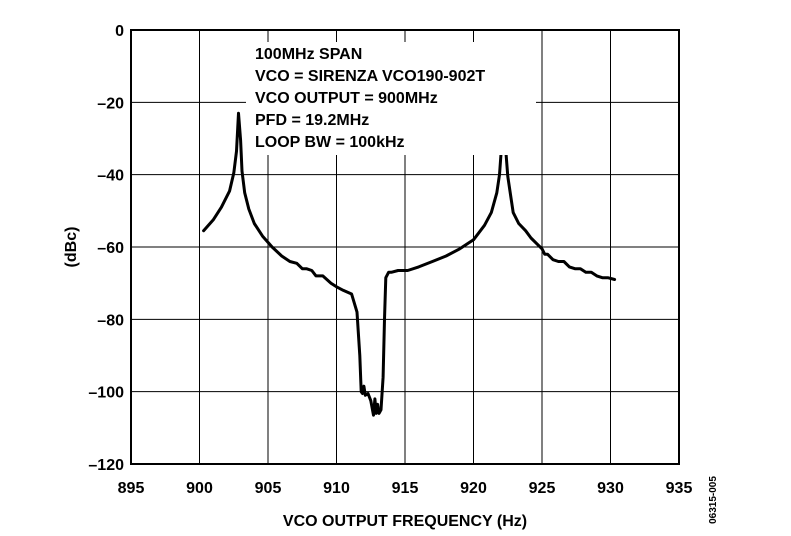 The height and width of the screenshot is (536, 791). I want to click on annotation-line: LOOP BW = 100kHz, so click(330, 142).